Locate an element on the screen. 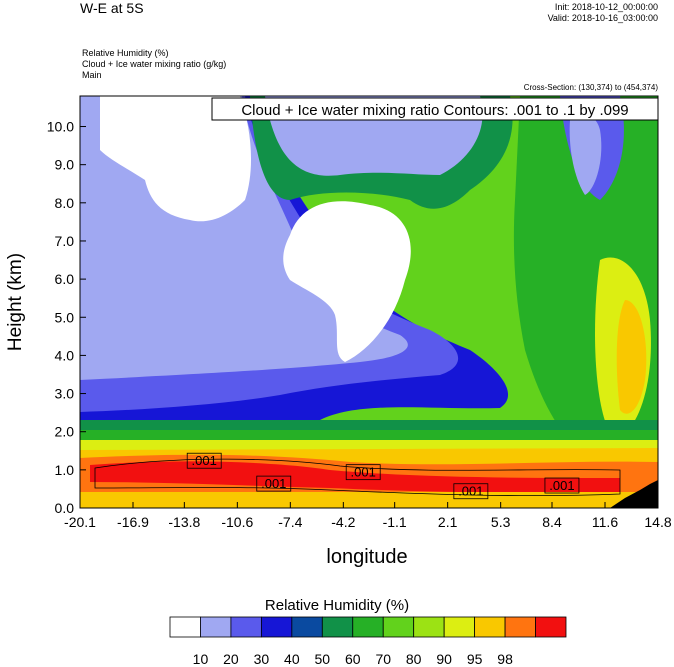  colorbar-label: 98 is located at coordinates (505, 659).